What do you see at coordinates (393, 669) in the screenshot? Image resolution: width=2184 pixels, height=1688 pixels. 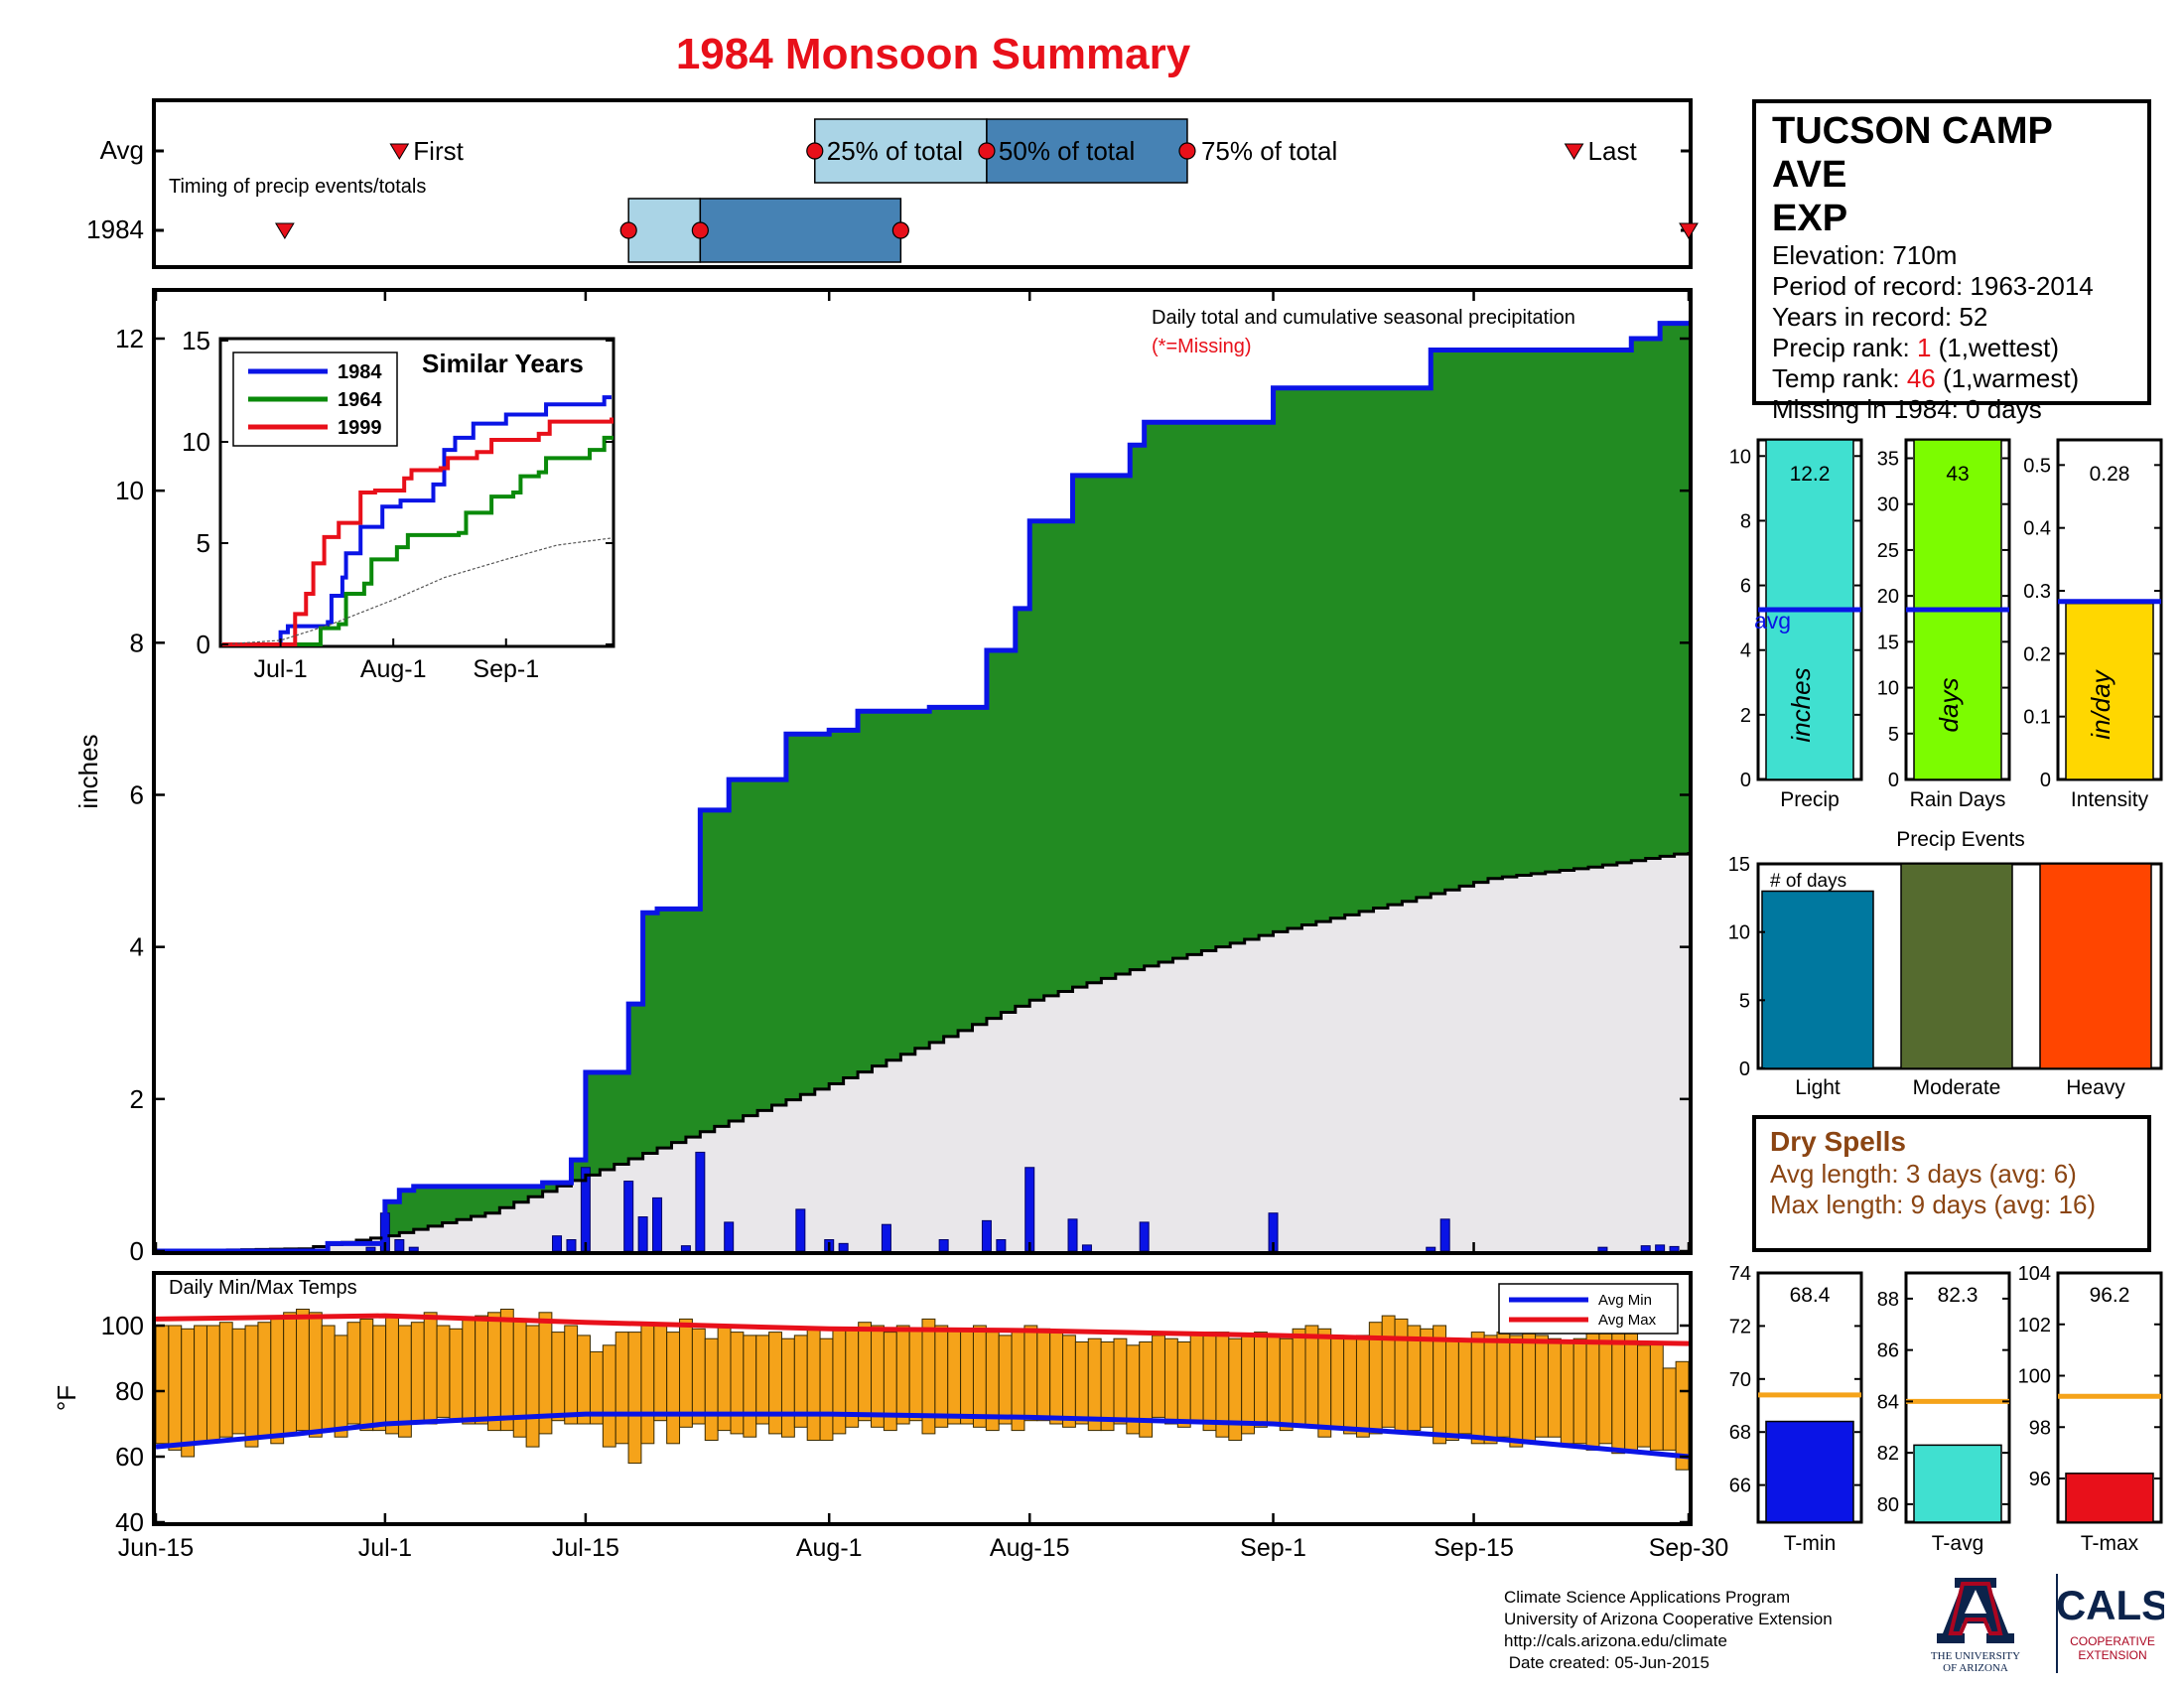 I see `inset-x-tick-label: Aug-1` at bounding box center [393, 669].